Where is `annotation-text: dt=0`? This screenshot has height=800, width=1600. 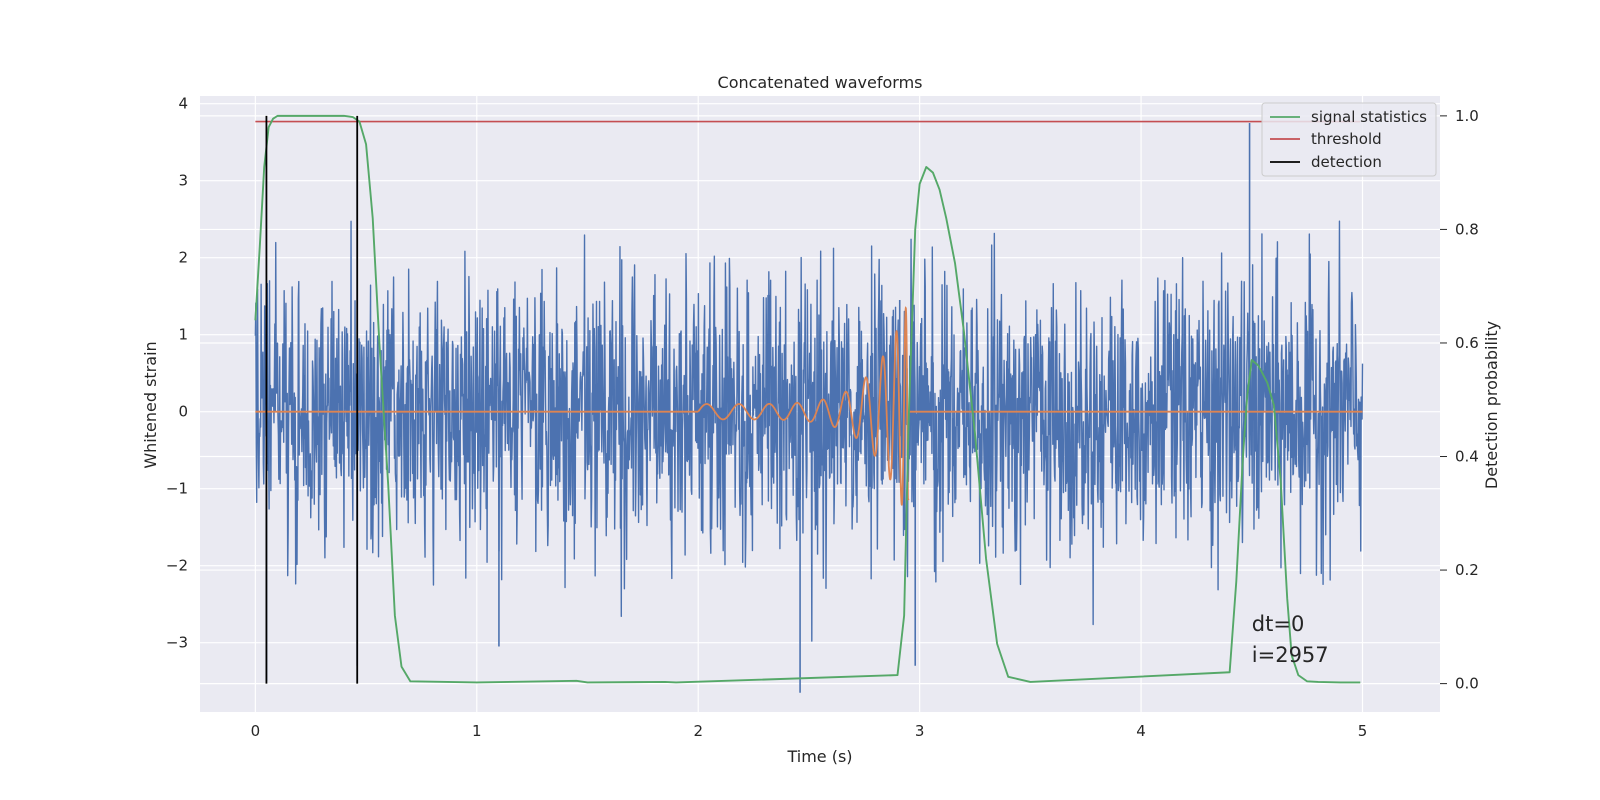
annotation-text: dt=0 is located at coordinates (1278, 624).